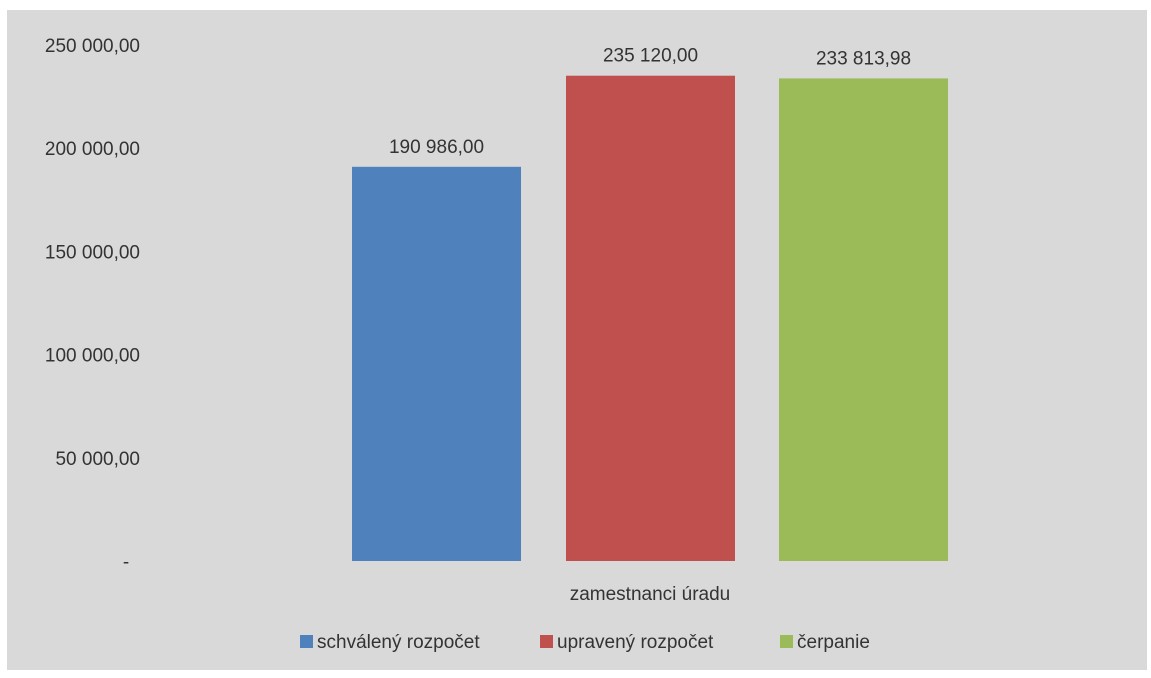 Image resolution: width=1151 pixels, height=678 pixels. What do you see at coordinates (126, 562) in the screenshot?
I see `y-tick-label: -` at bounding box center [126, 562].